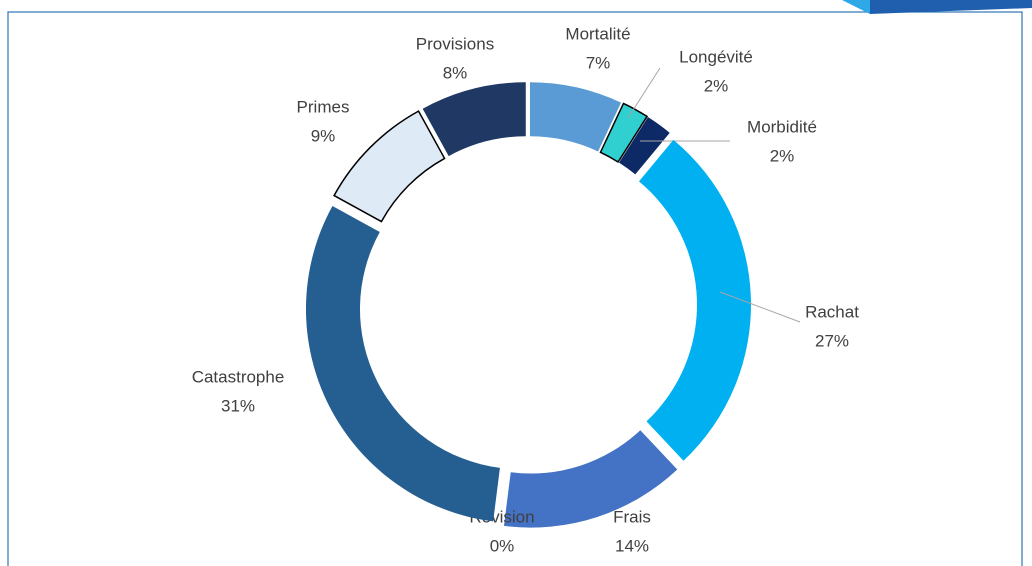 The image size is (1032, 566). Describe the element at coordinates (323, 135) in the screenshot. I see `slice-value-label: 9%` at that location.